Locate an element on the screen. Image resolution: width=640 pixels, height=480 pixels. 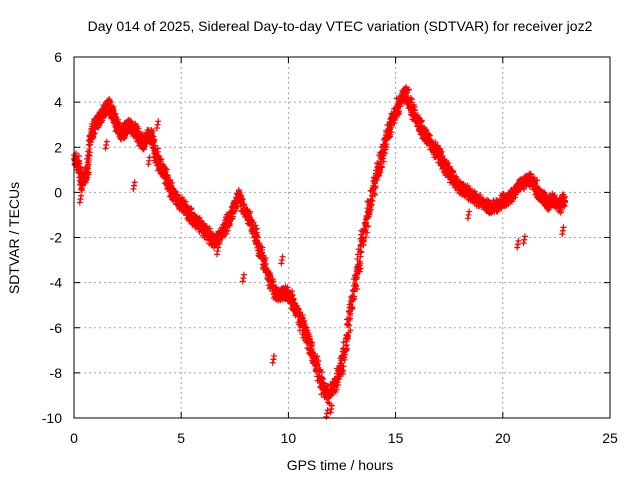
y-tick-label: -6 is located at coordinates (56, 328).